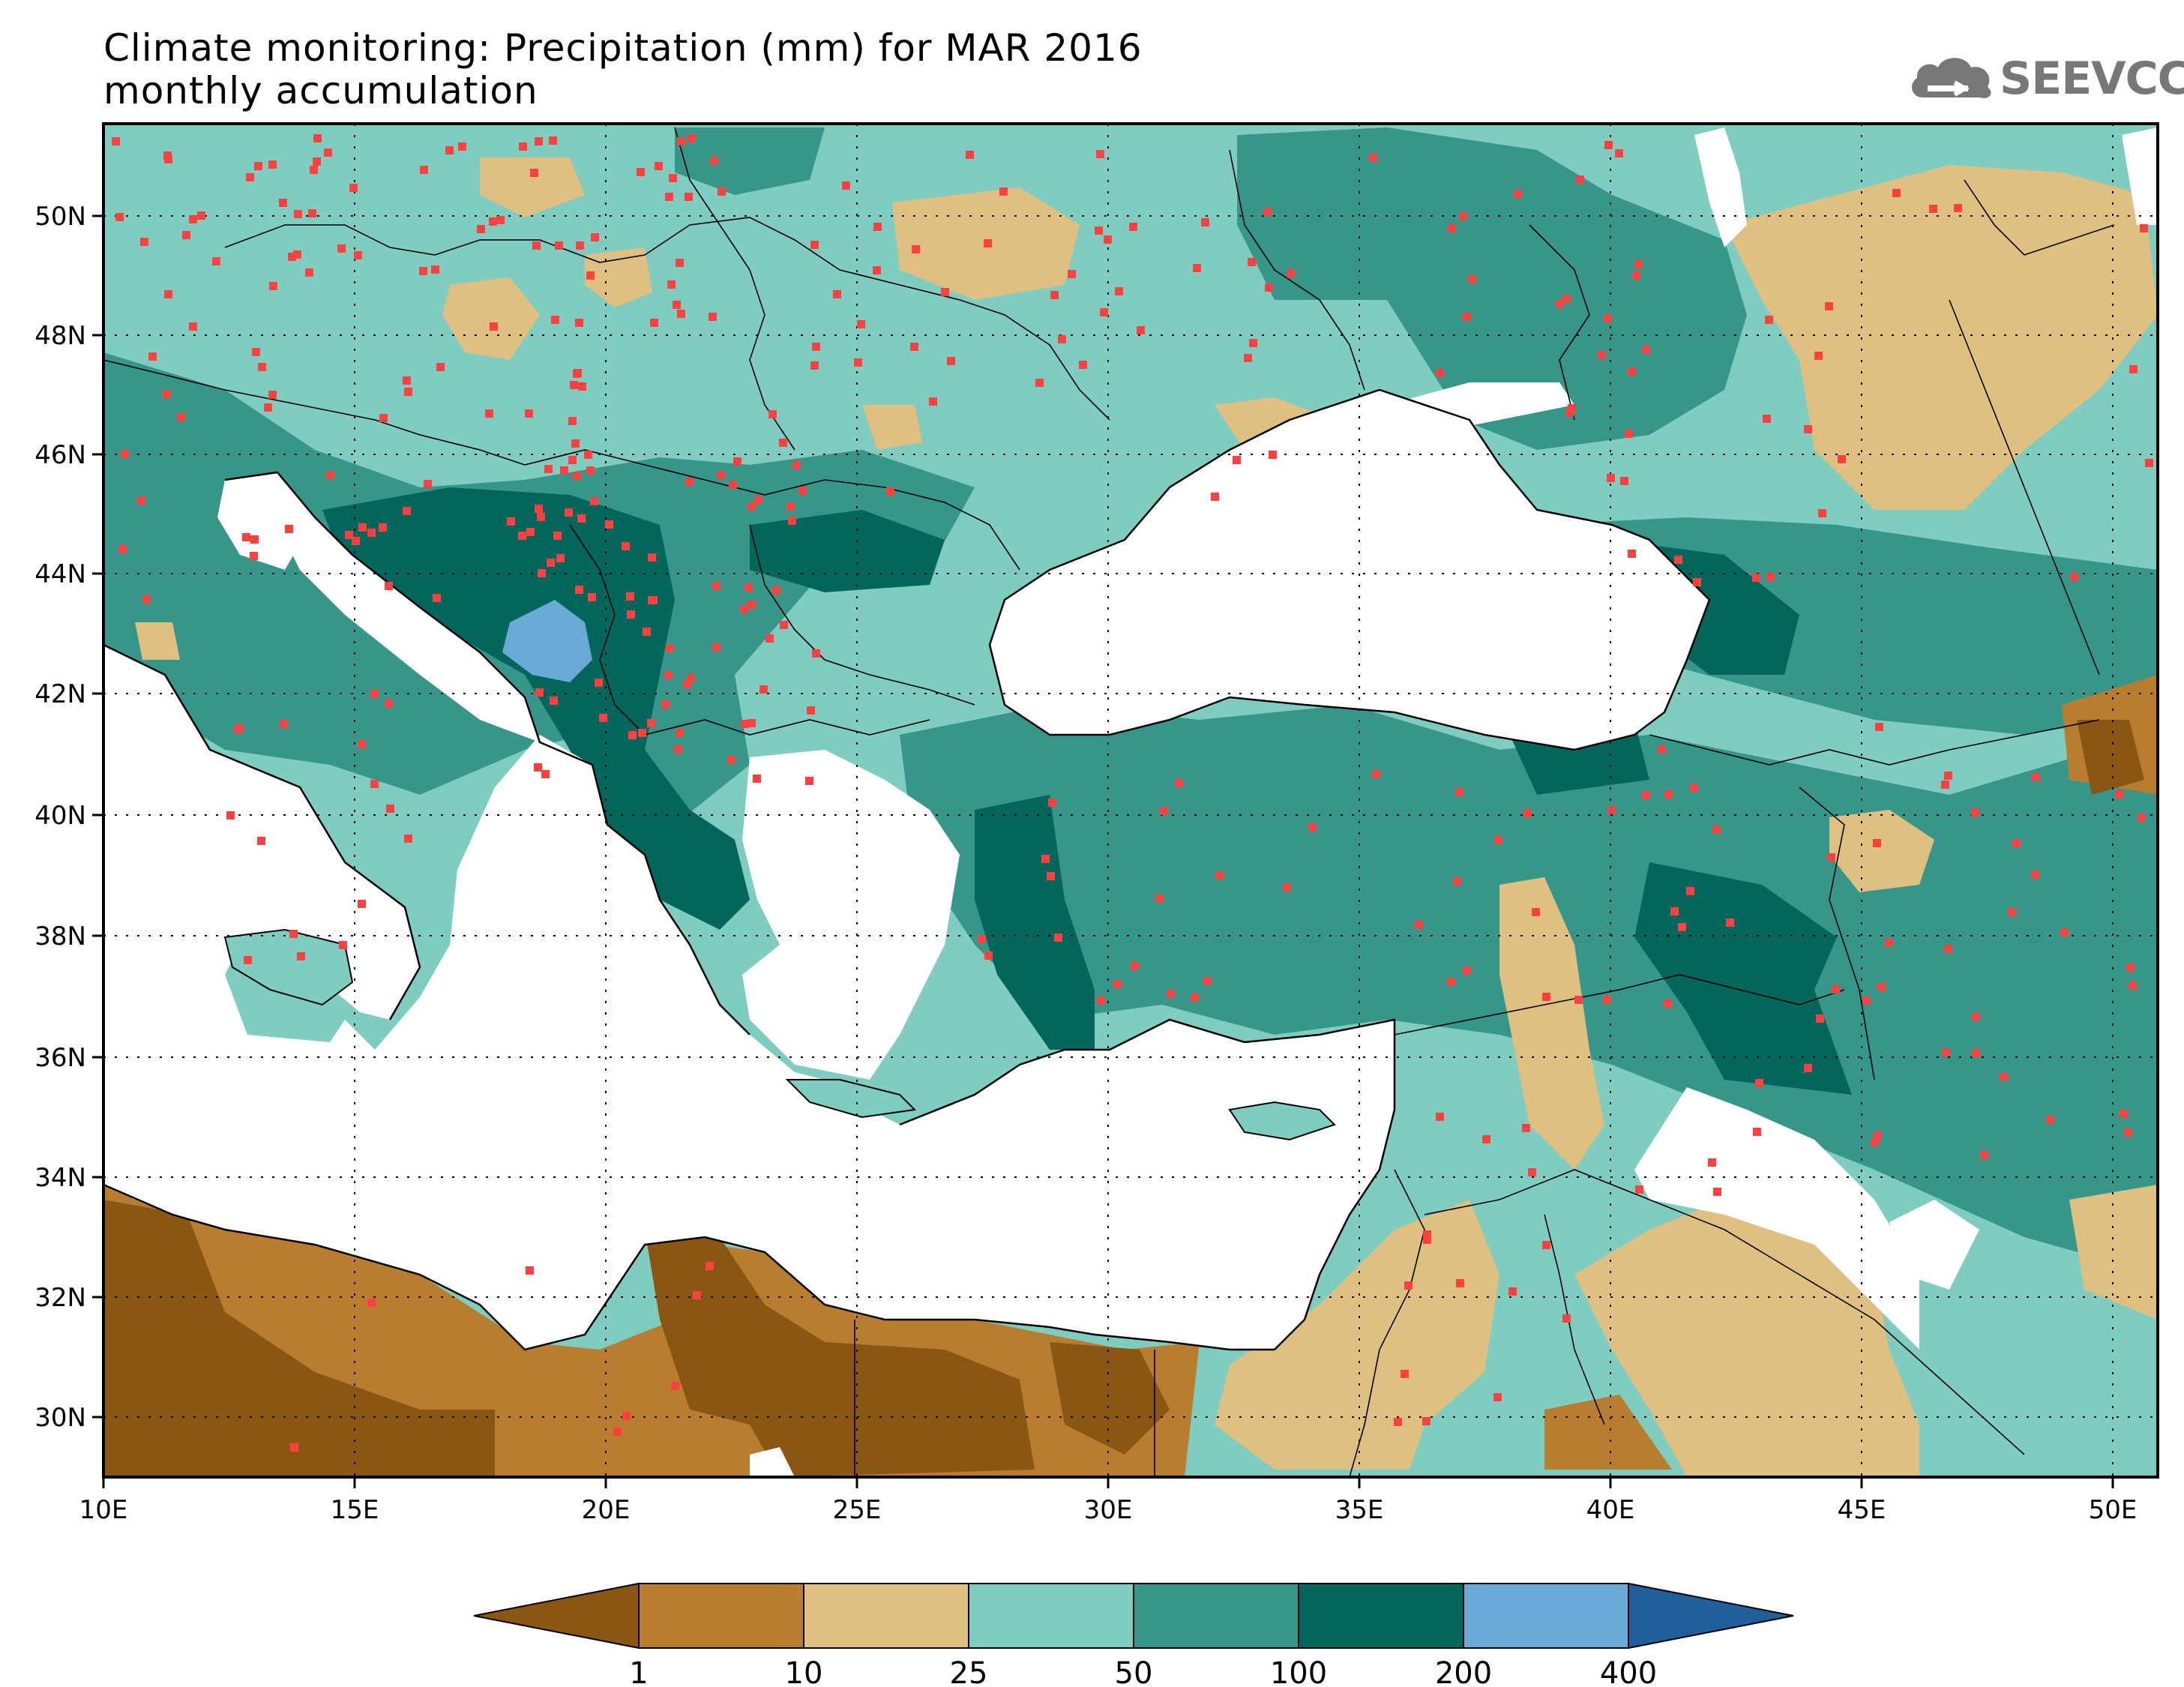 The width and height of the screenshot is (2184, 1687). What do you see at coordinates (1108, 1510) in the screenshot?
I see `lon-label: 30E` at bounding box center [1108, 1510].